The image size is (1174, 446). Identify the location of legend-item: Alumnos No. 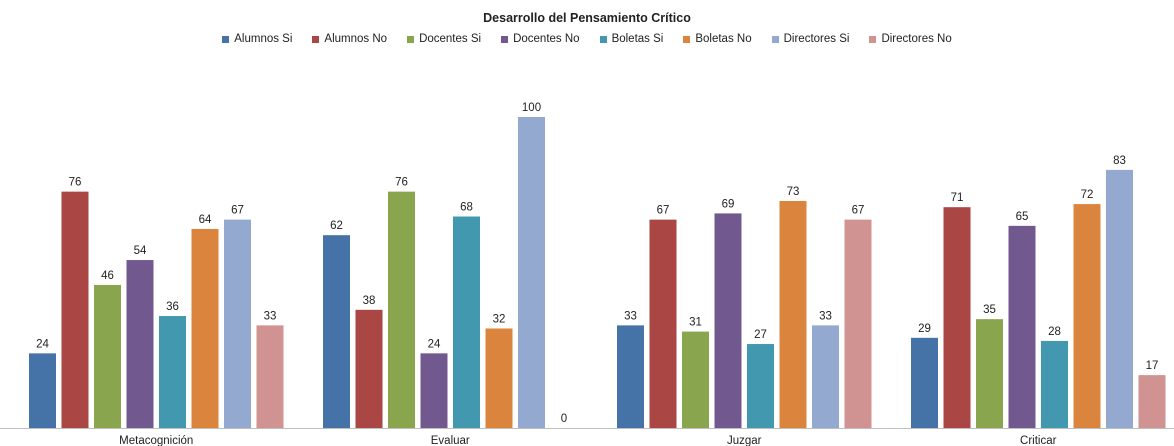
(349, 39).